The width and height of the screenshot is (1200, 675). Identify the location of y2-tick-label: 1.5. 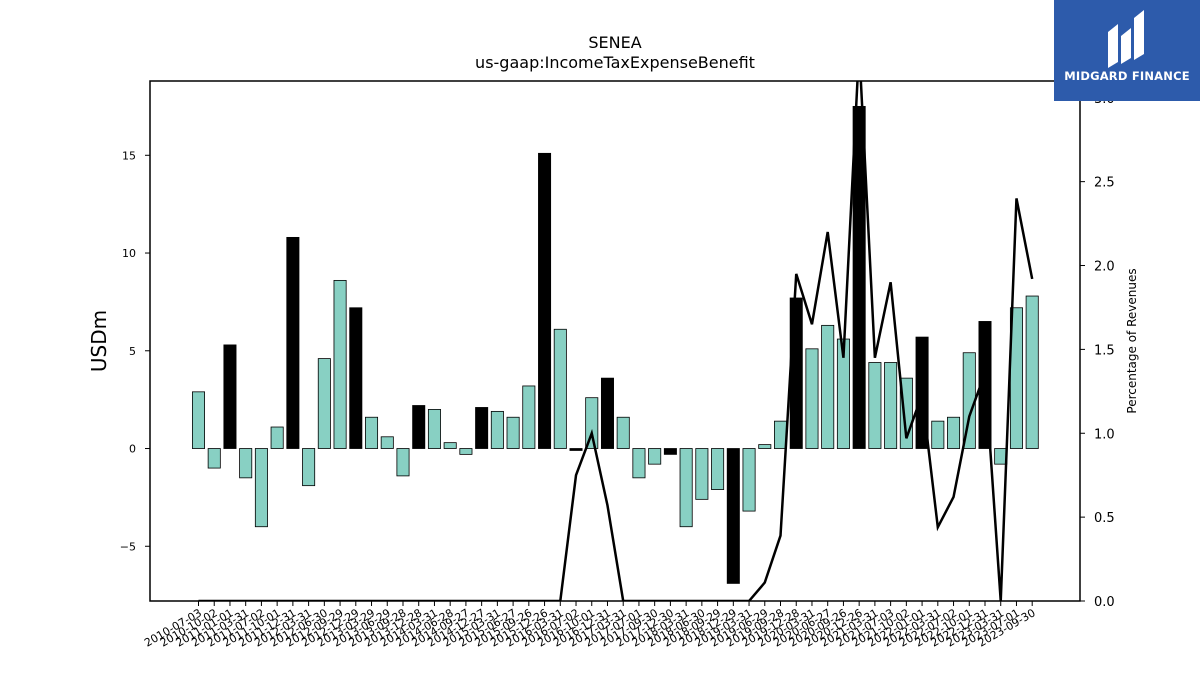
(1104, 350).